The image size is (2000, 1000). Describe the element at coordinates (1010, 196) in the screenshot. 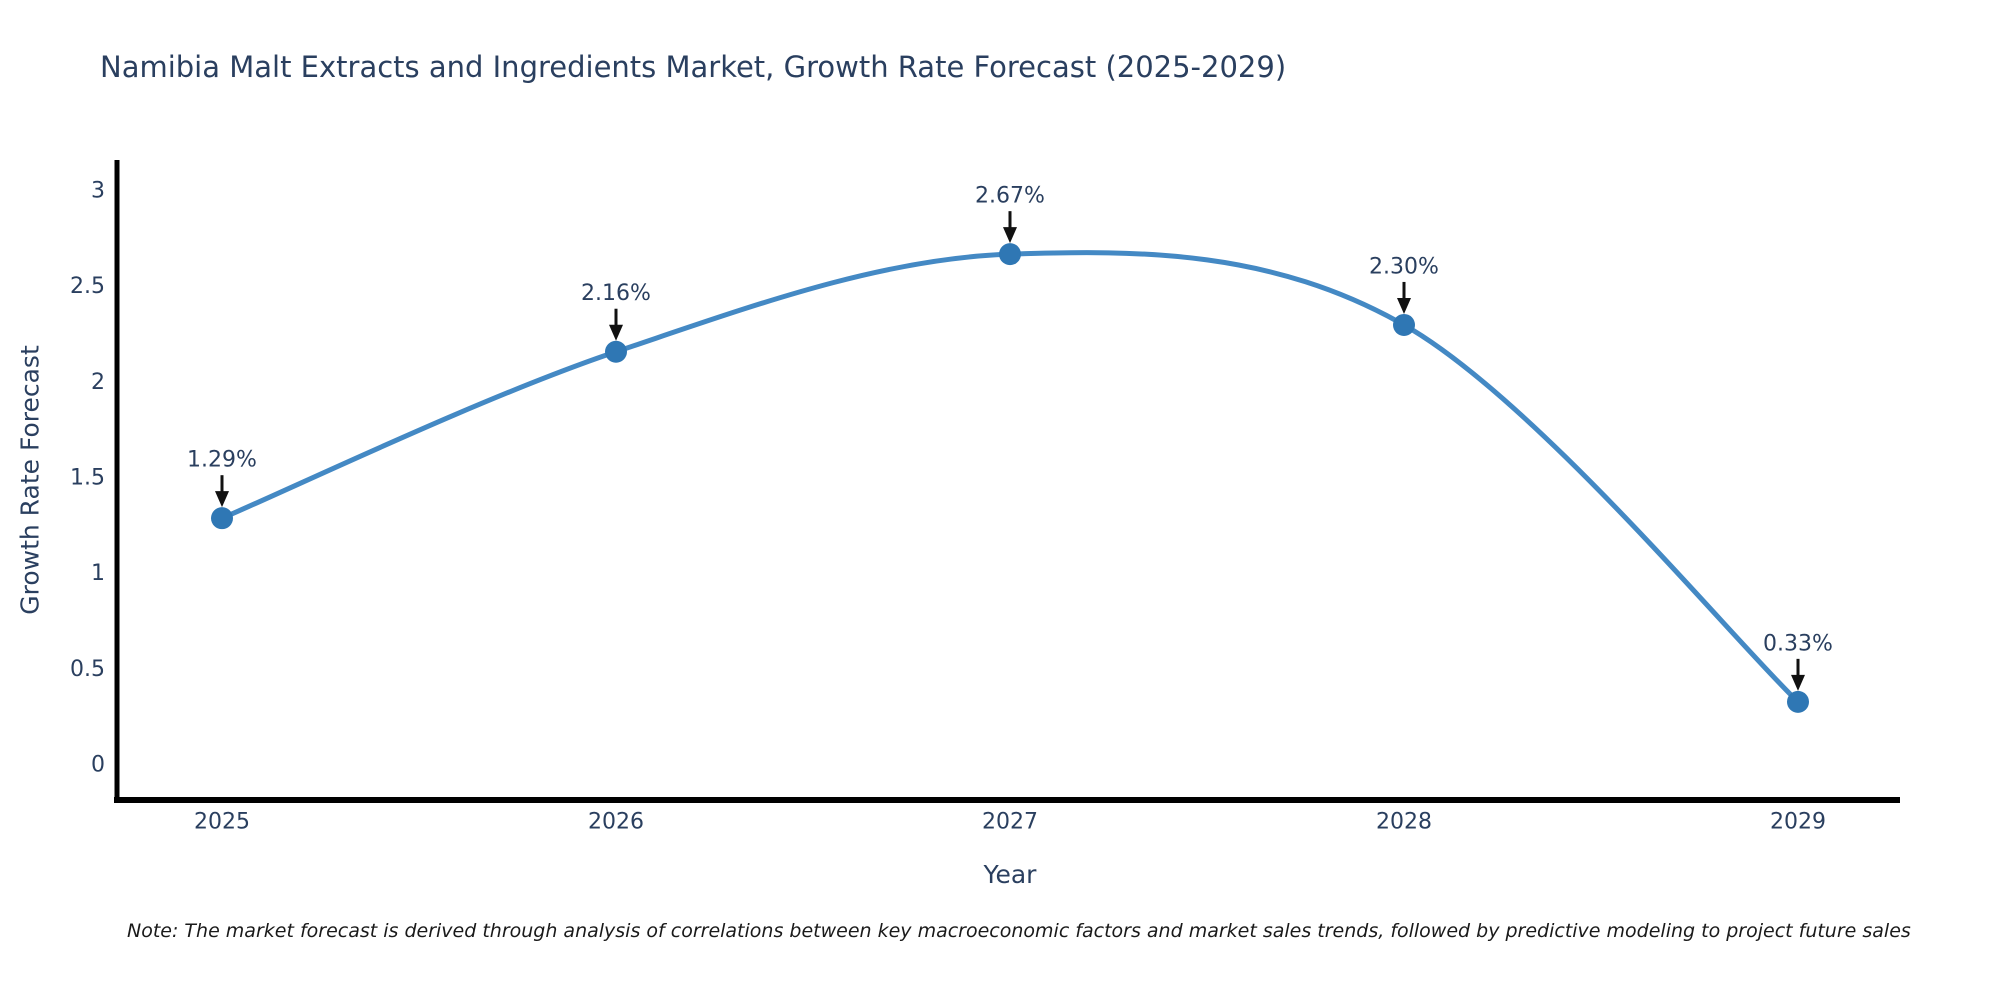

I see `data-point-label: 2.67%` at that location.